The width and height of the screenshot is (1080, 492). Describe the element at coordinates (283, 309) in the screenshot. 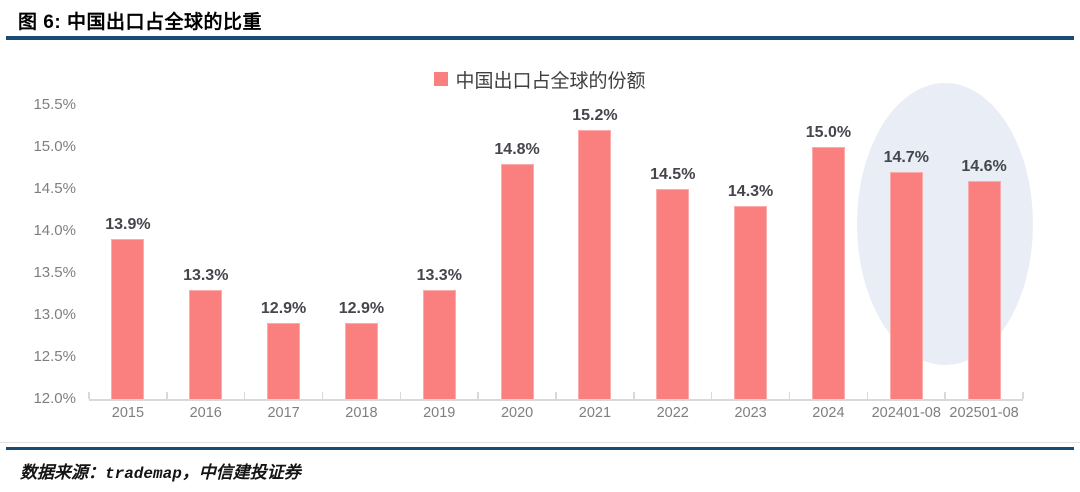

I see `value-label-2017: 12.9%` at that location.